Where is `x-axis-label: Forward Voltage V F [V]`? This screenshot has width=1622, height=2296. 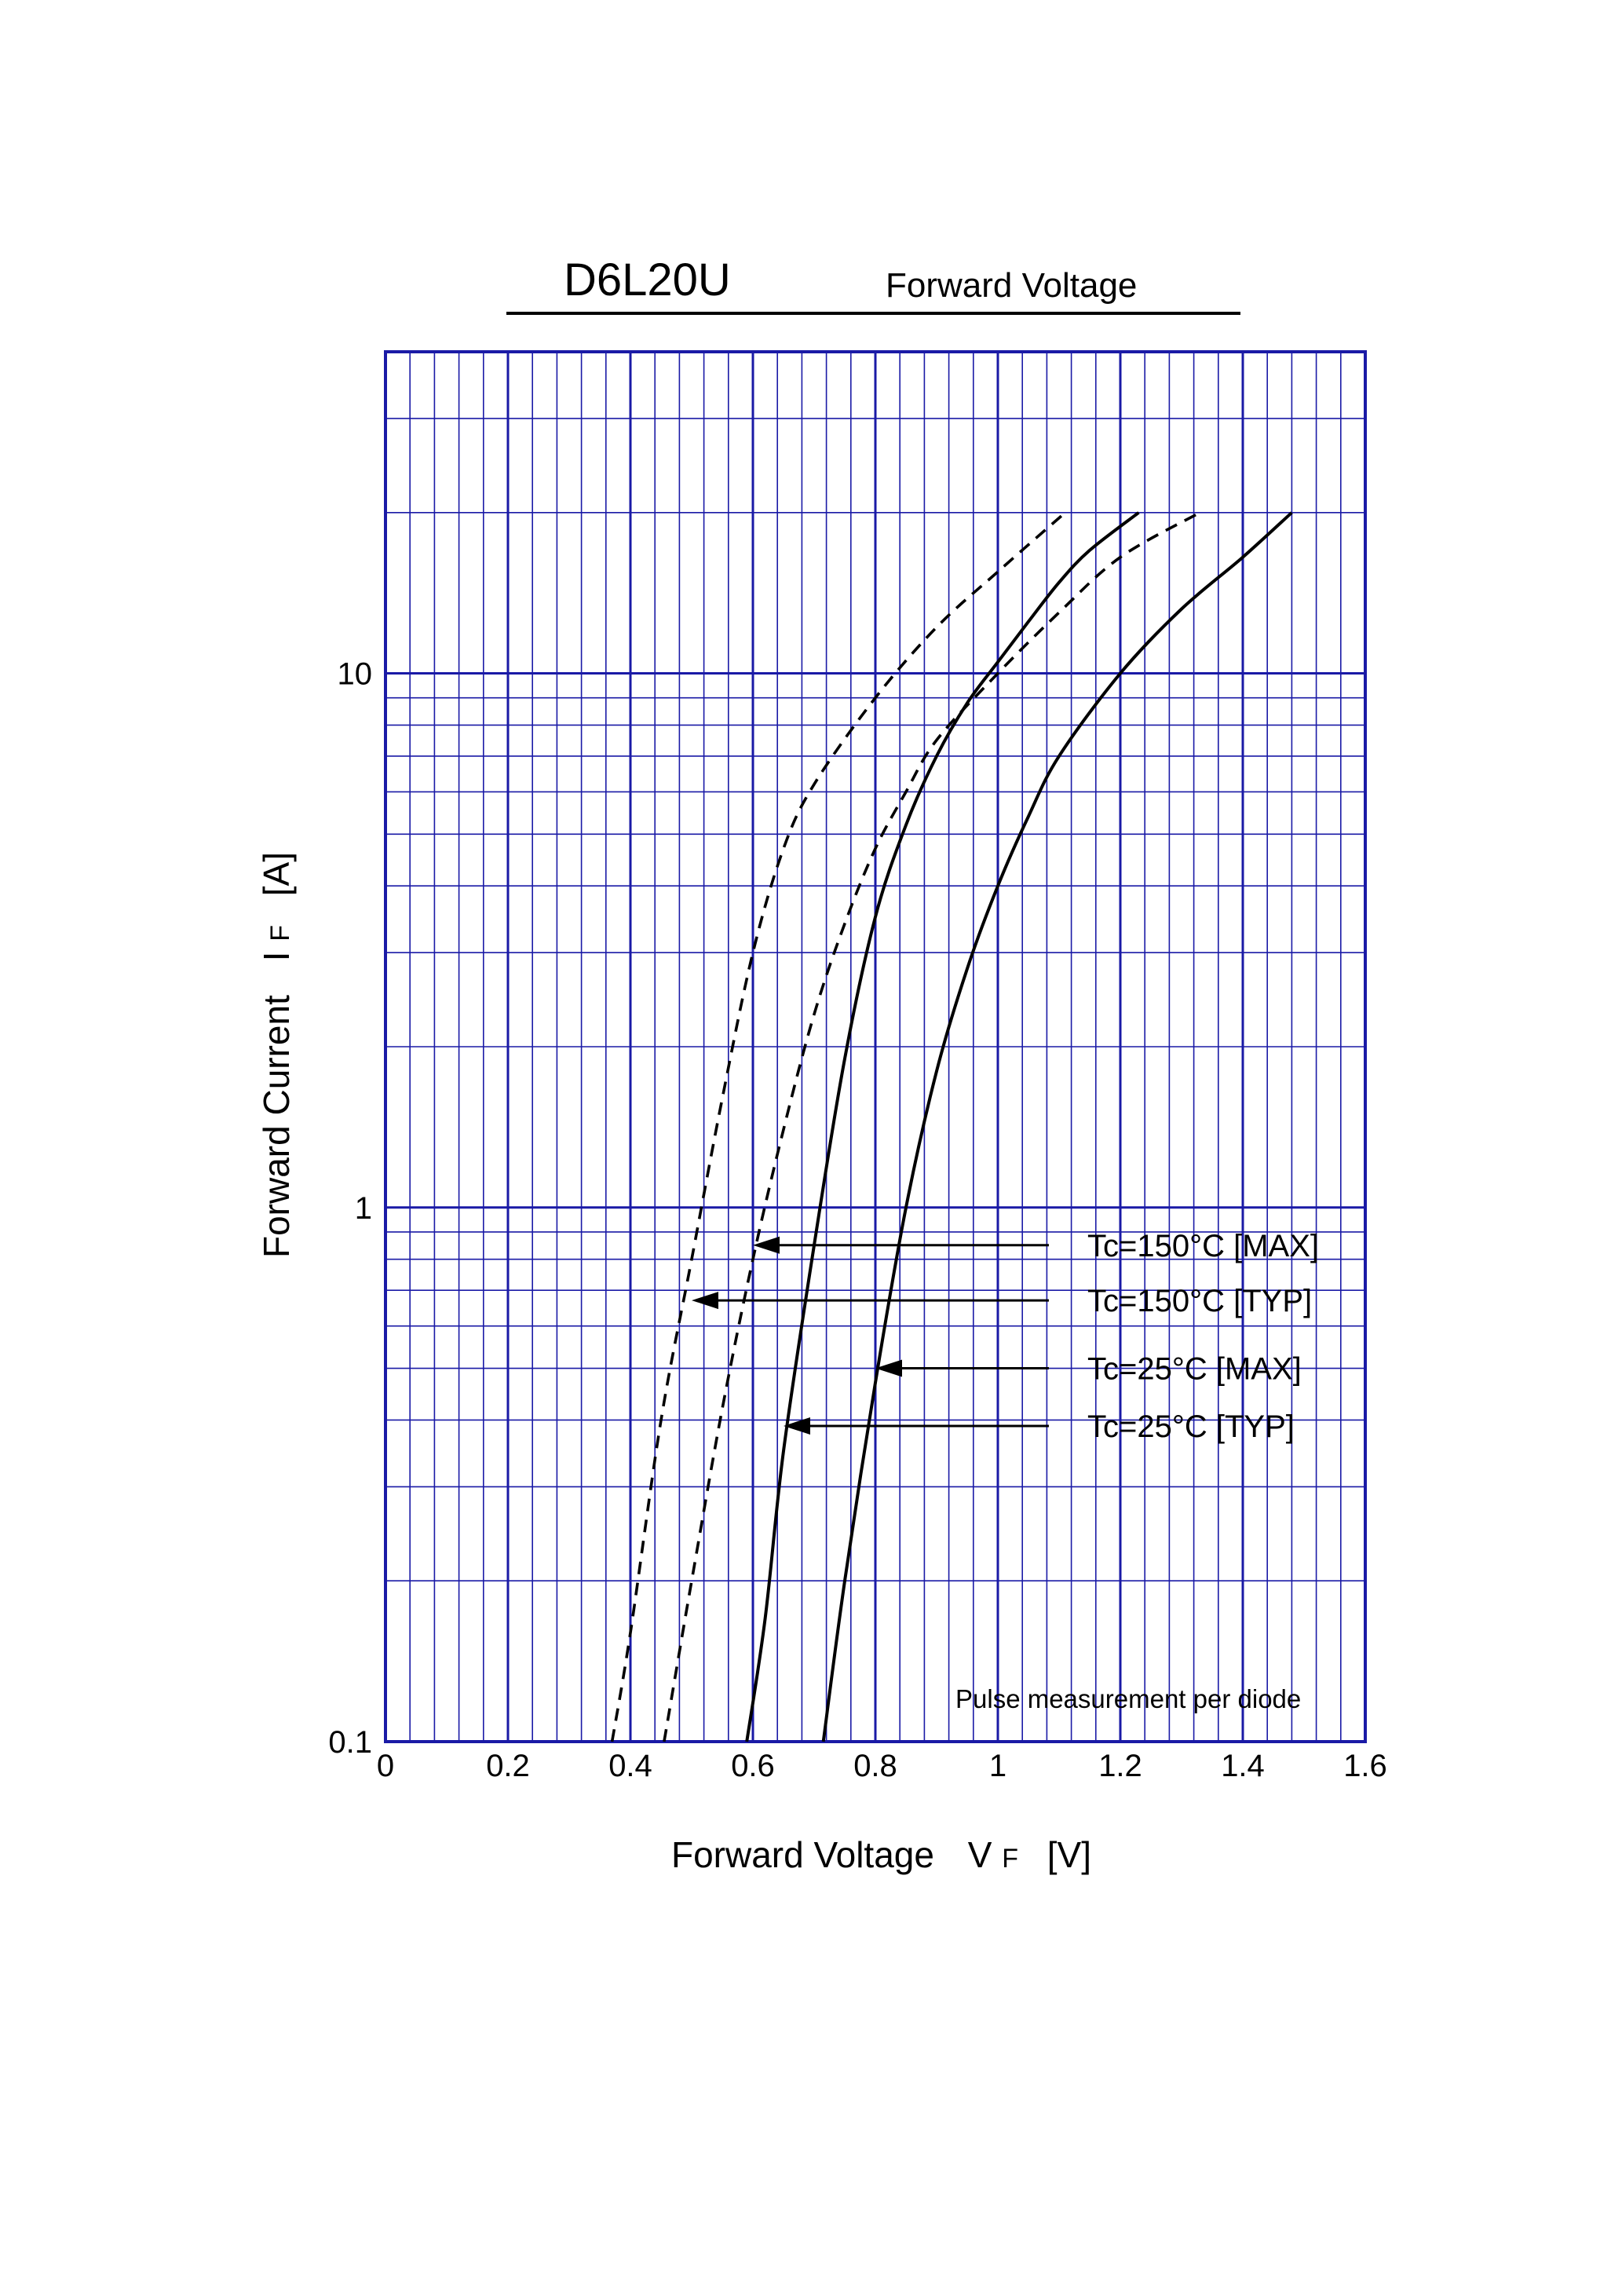 x-axis-label: Forward Voltage V F [V] is located at coordinates (881, 1855).